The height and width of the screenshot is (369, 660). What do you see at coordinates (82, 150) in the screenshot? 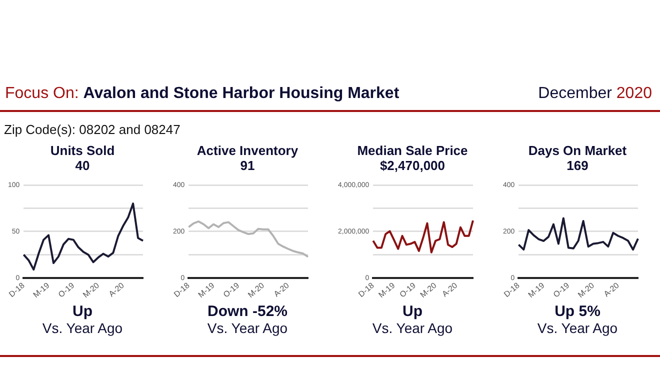
I see `chart-title: Units Sold` at bounding box center [82, 150].